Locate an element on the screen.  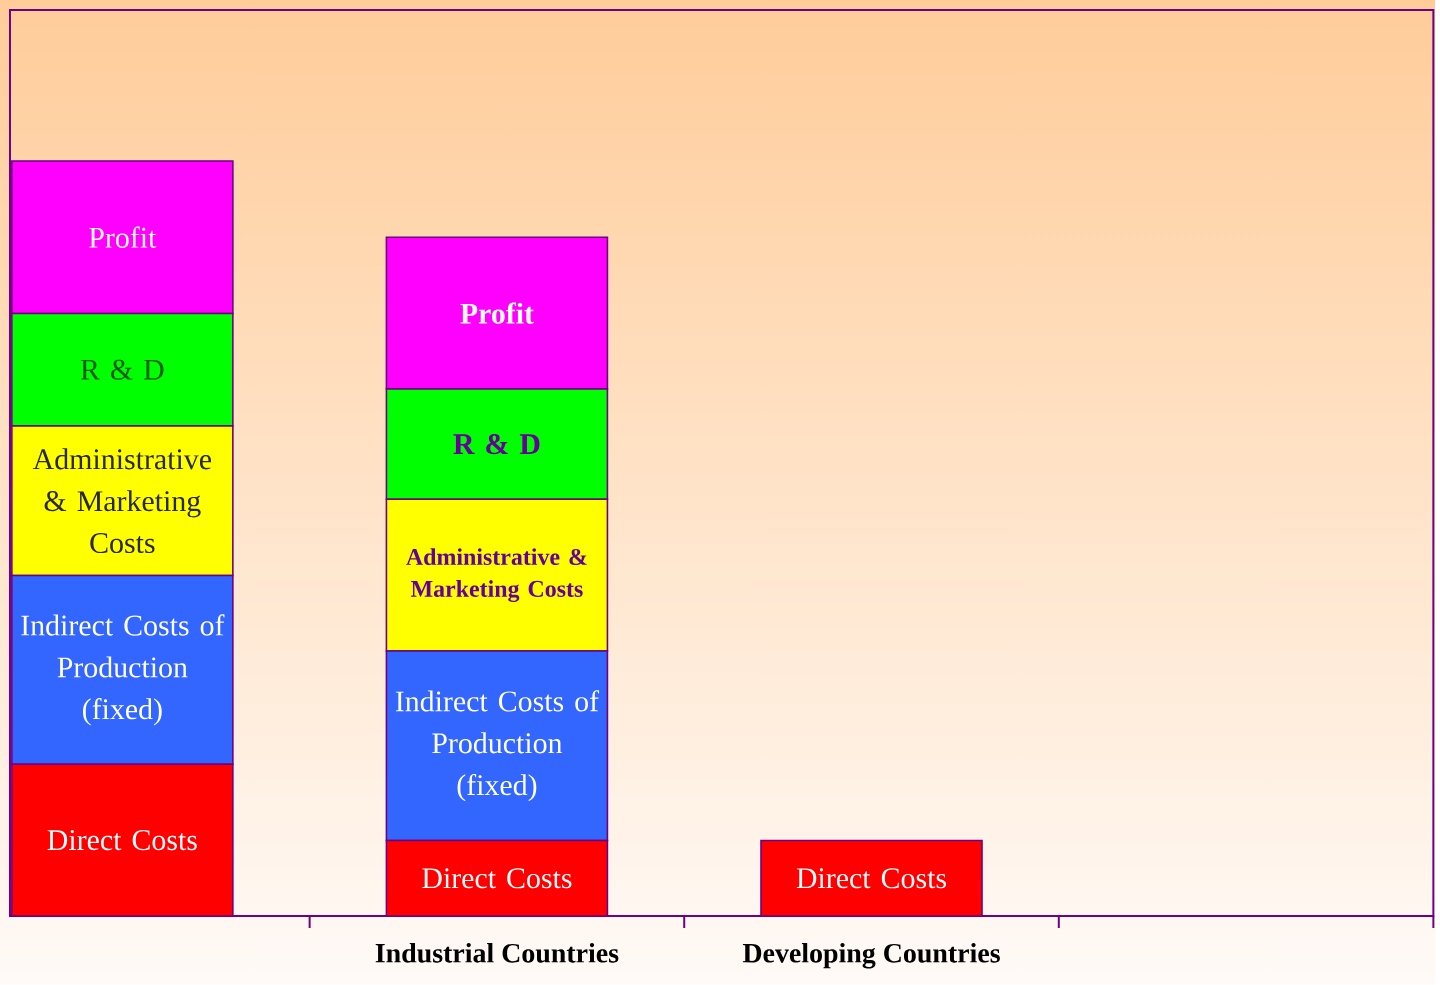
text: Indirect Costs of Production (fixed) is located at coordinates (497, 746).